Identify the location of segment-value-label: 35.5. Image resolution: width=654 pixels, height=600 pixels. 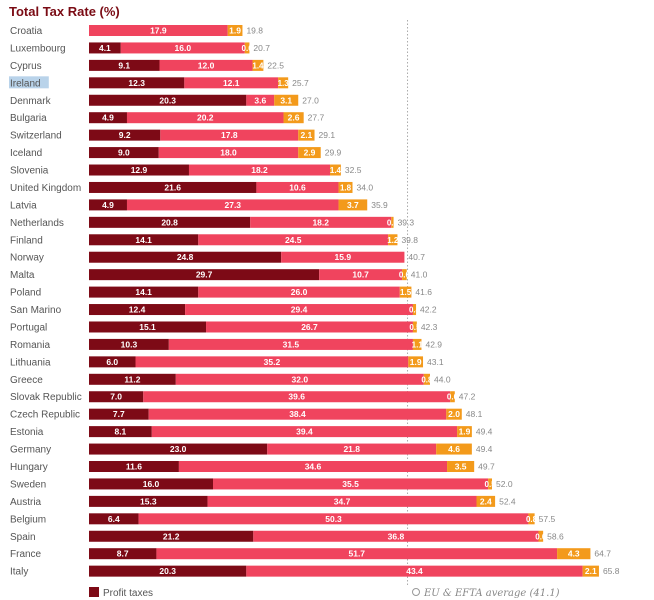
(350, 484).